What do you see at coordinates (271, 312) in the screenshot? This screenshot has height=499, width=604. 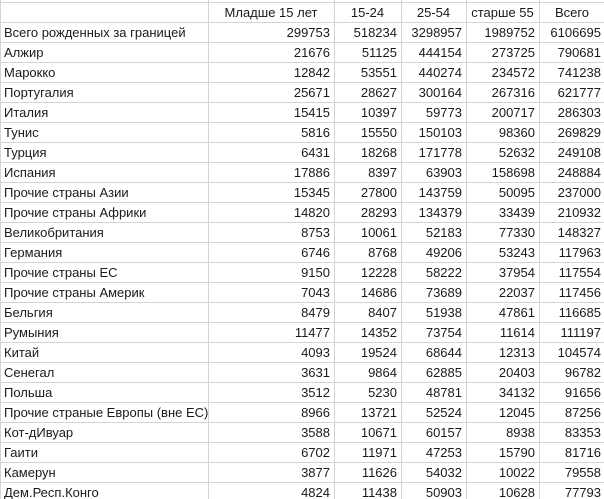 I see `cell-value: 8479` at bounding box center [271, 312].